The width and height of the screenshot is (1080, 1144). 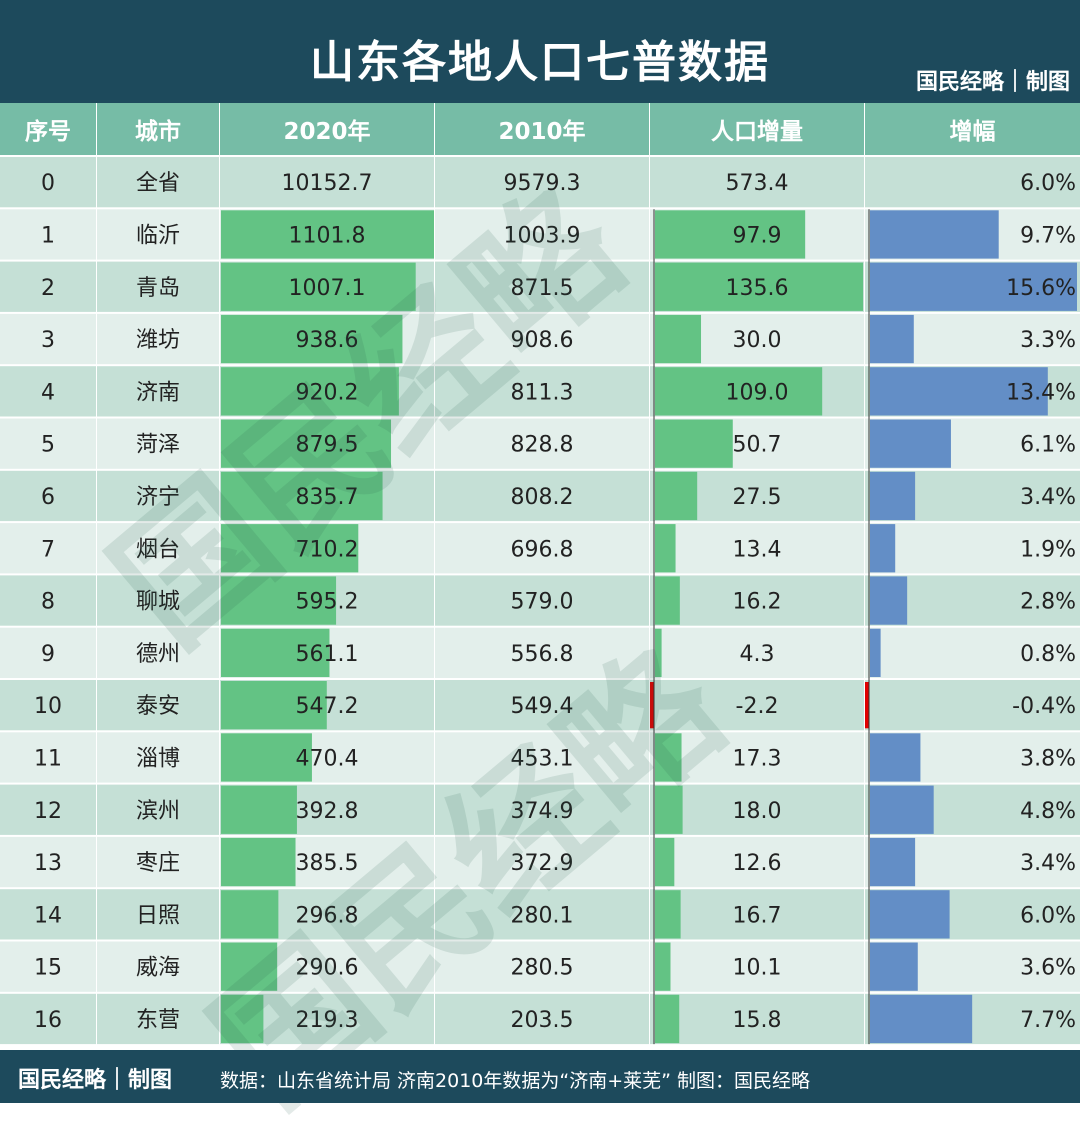 What do you see at coordinates (1048, 549) in the screenshot?
I see `cell-value-growth: 1.9%` at bounding box center [1048, 549].